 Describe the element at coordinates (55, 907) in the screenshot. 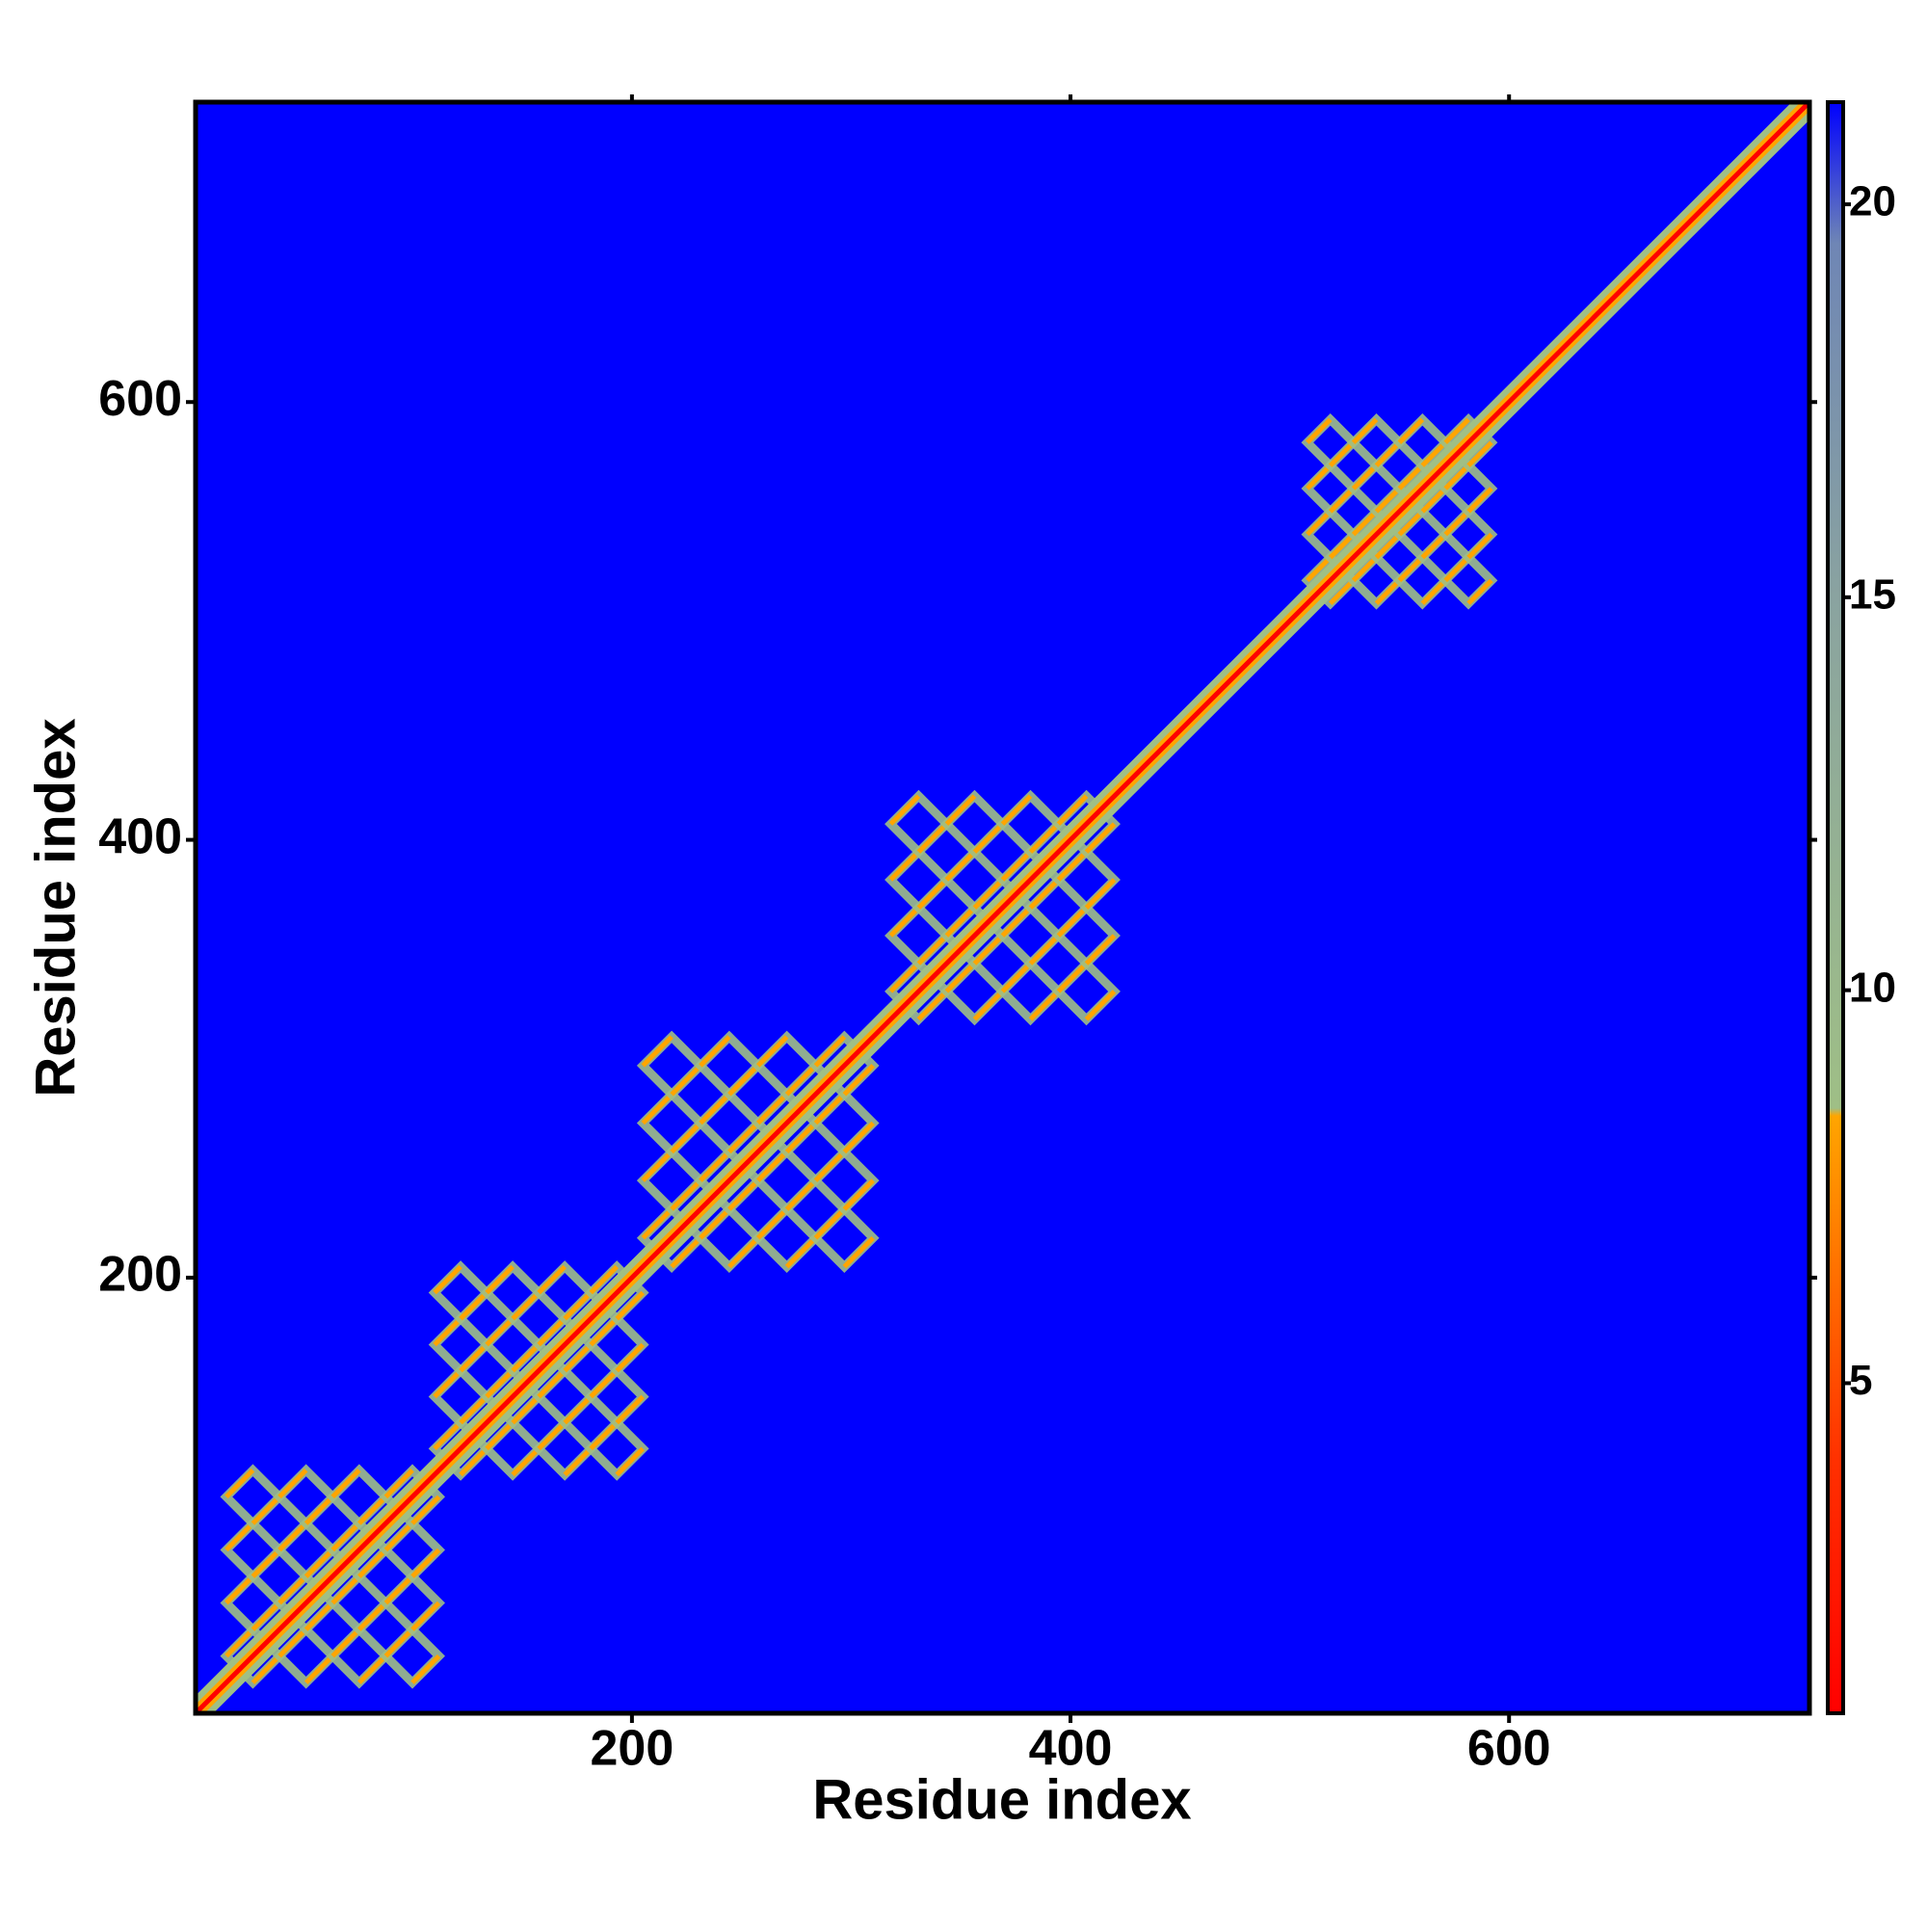

I see `y-axis-title: Residue index` at that location.